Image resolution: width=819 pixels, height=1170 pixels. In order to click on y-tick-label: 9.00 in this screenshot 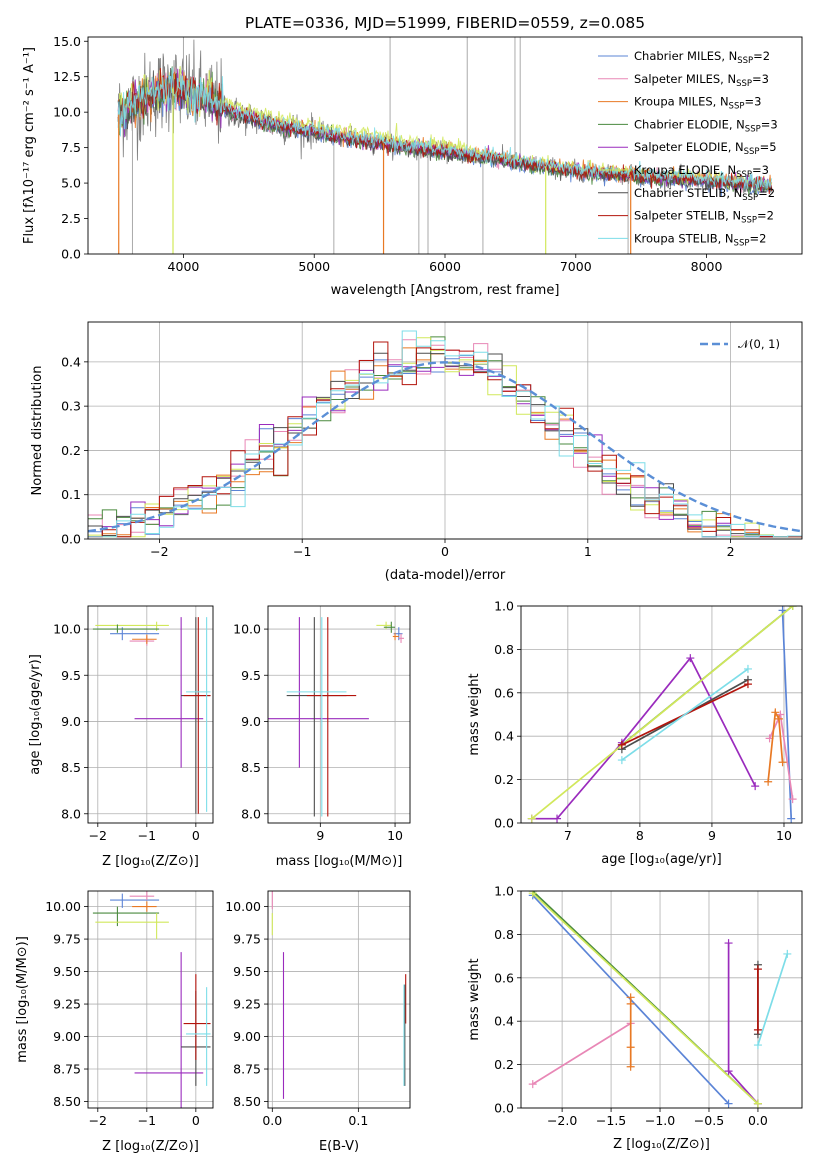, I will do `click(247, 1036)`.